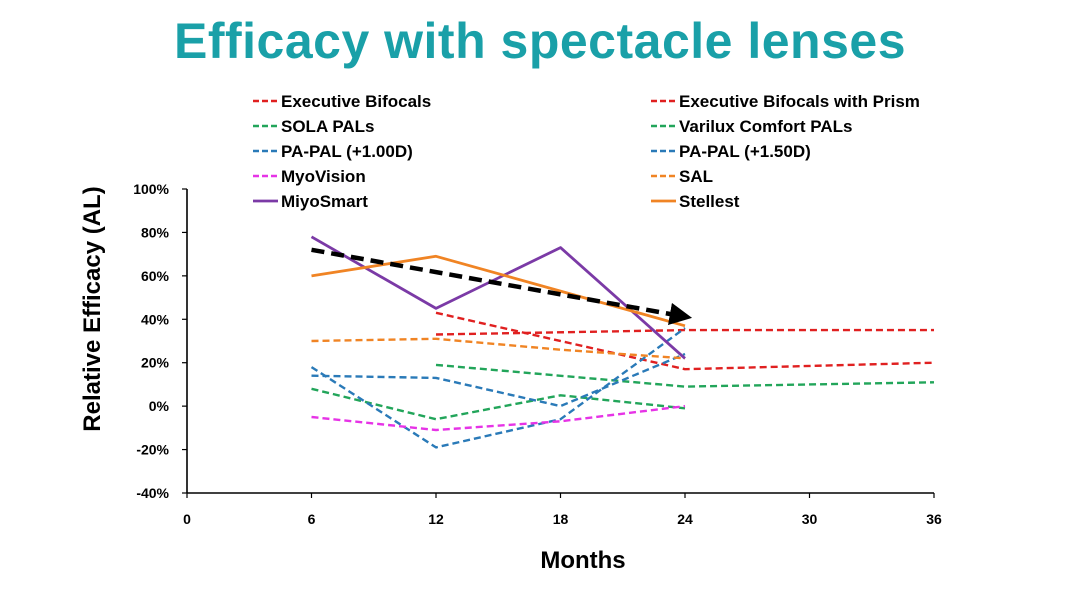  I want to click on series-line-sola-pals, so click(685, 375).